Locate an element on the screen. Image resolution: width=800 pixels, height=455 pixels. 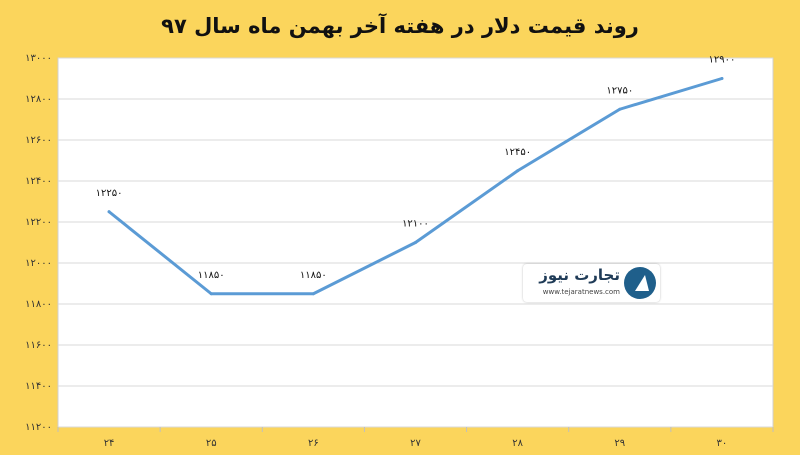
x-tick-label: ۲۸ is located at coordinates (517, 443).